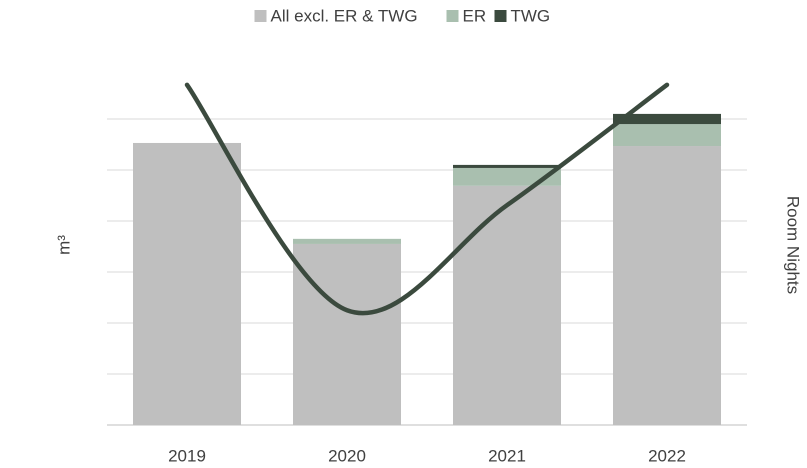  What do you see at coordinates (63, 245) in the screenshot?
I see `y-axis-label: m³` at bounding box center [63, 245].